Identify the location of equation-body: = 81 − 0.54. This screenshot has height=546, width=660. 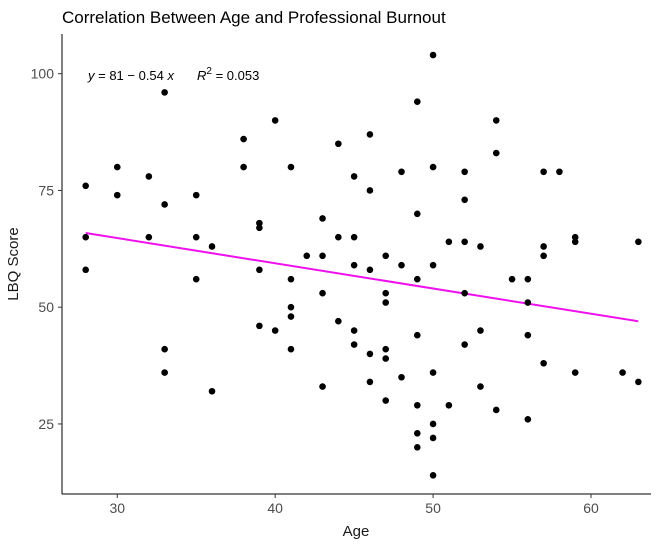
(131, 75).